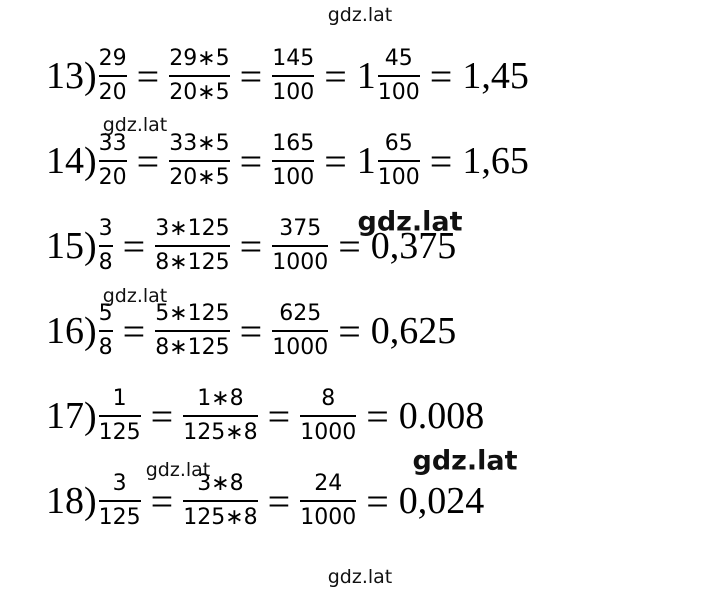 The image size is (720, 591). I want to click on fraction: 24 1000, so click(328, 501).